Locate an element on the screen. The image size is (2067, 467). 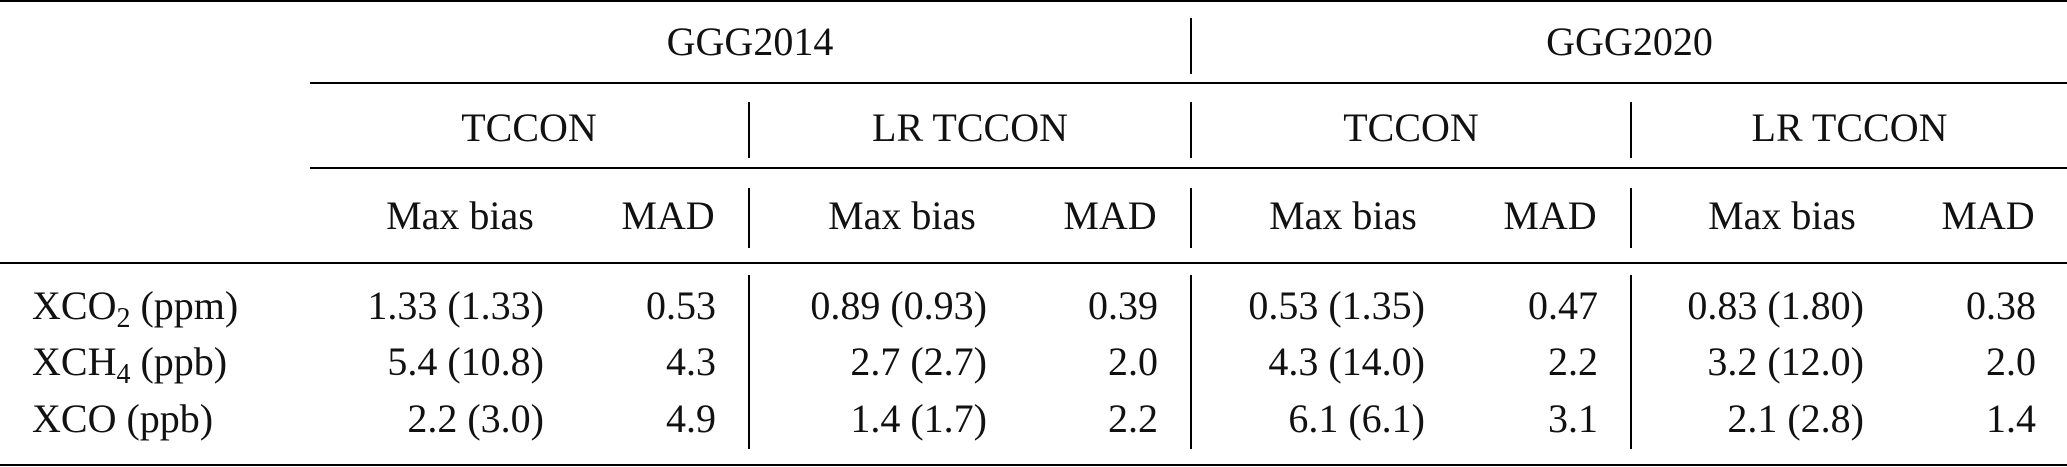
row-label-subscript: 2 is located at coordinates (123, 318).